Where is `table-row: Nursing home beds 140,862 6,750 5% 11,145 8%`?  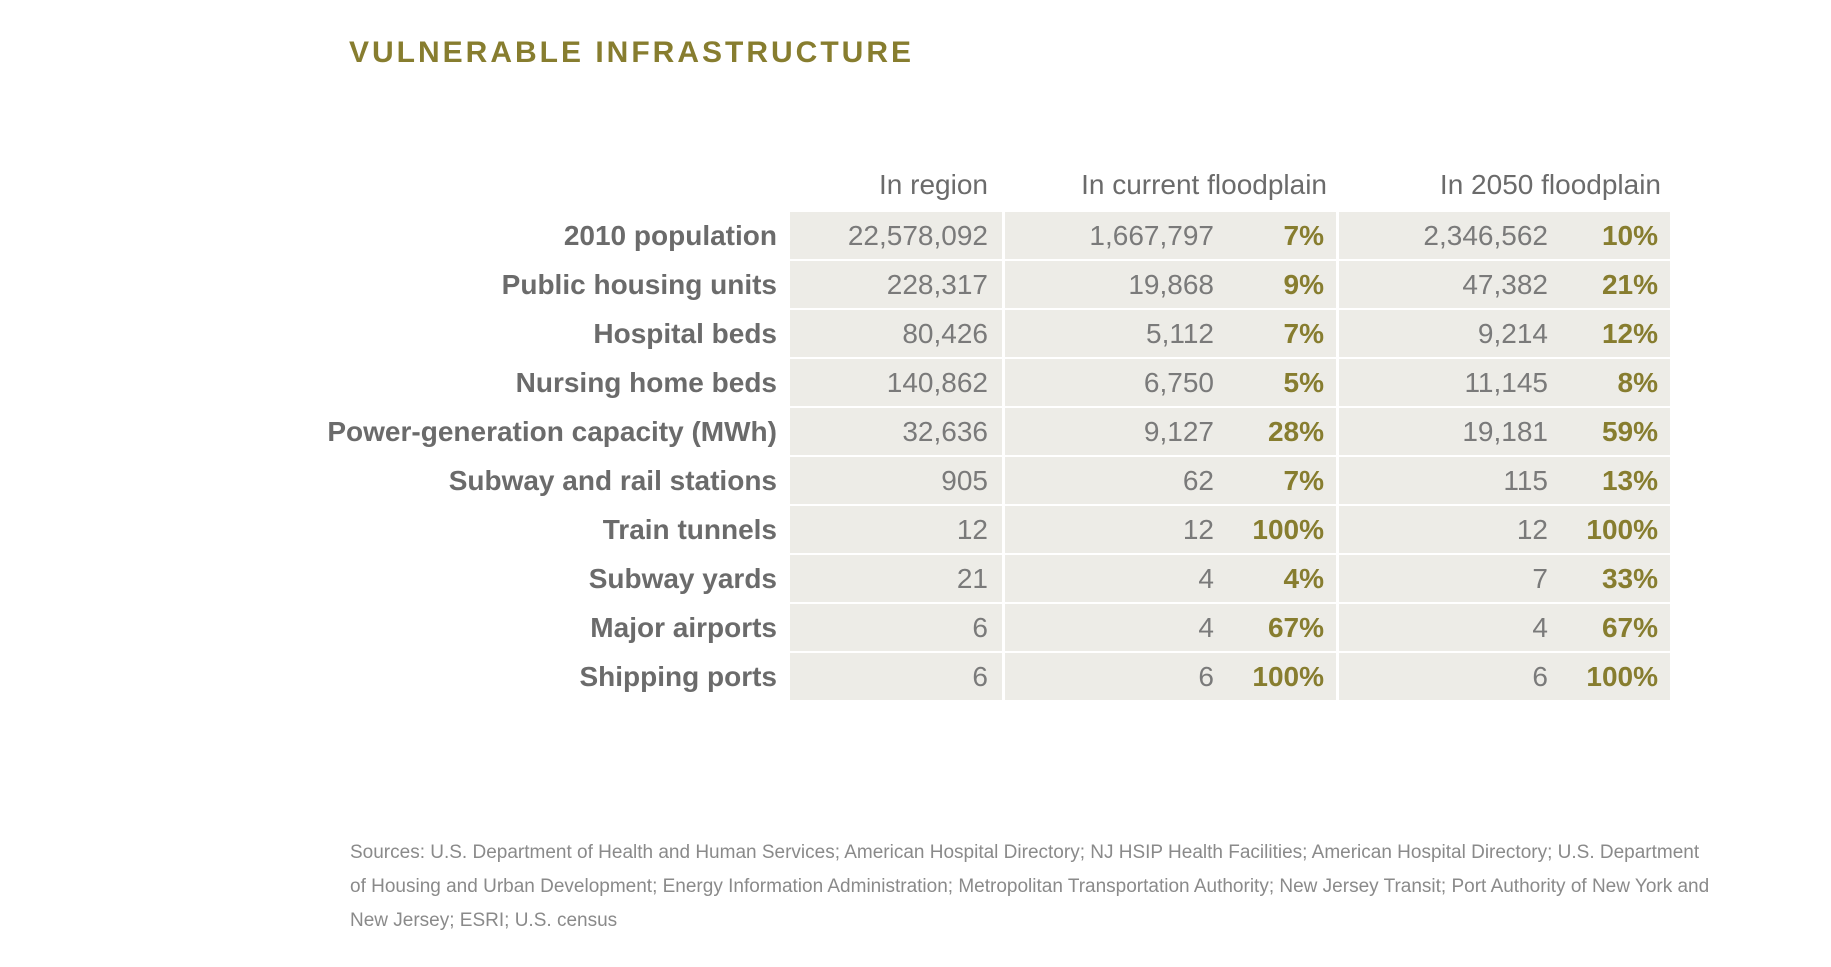 table-row: Nursing home beds 140,862 6,750 5% 11,145 8% is located at coordinates (915, 383).